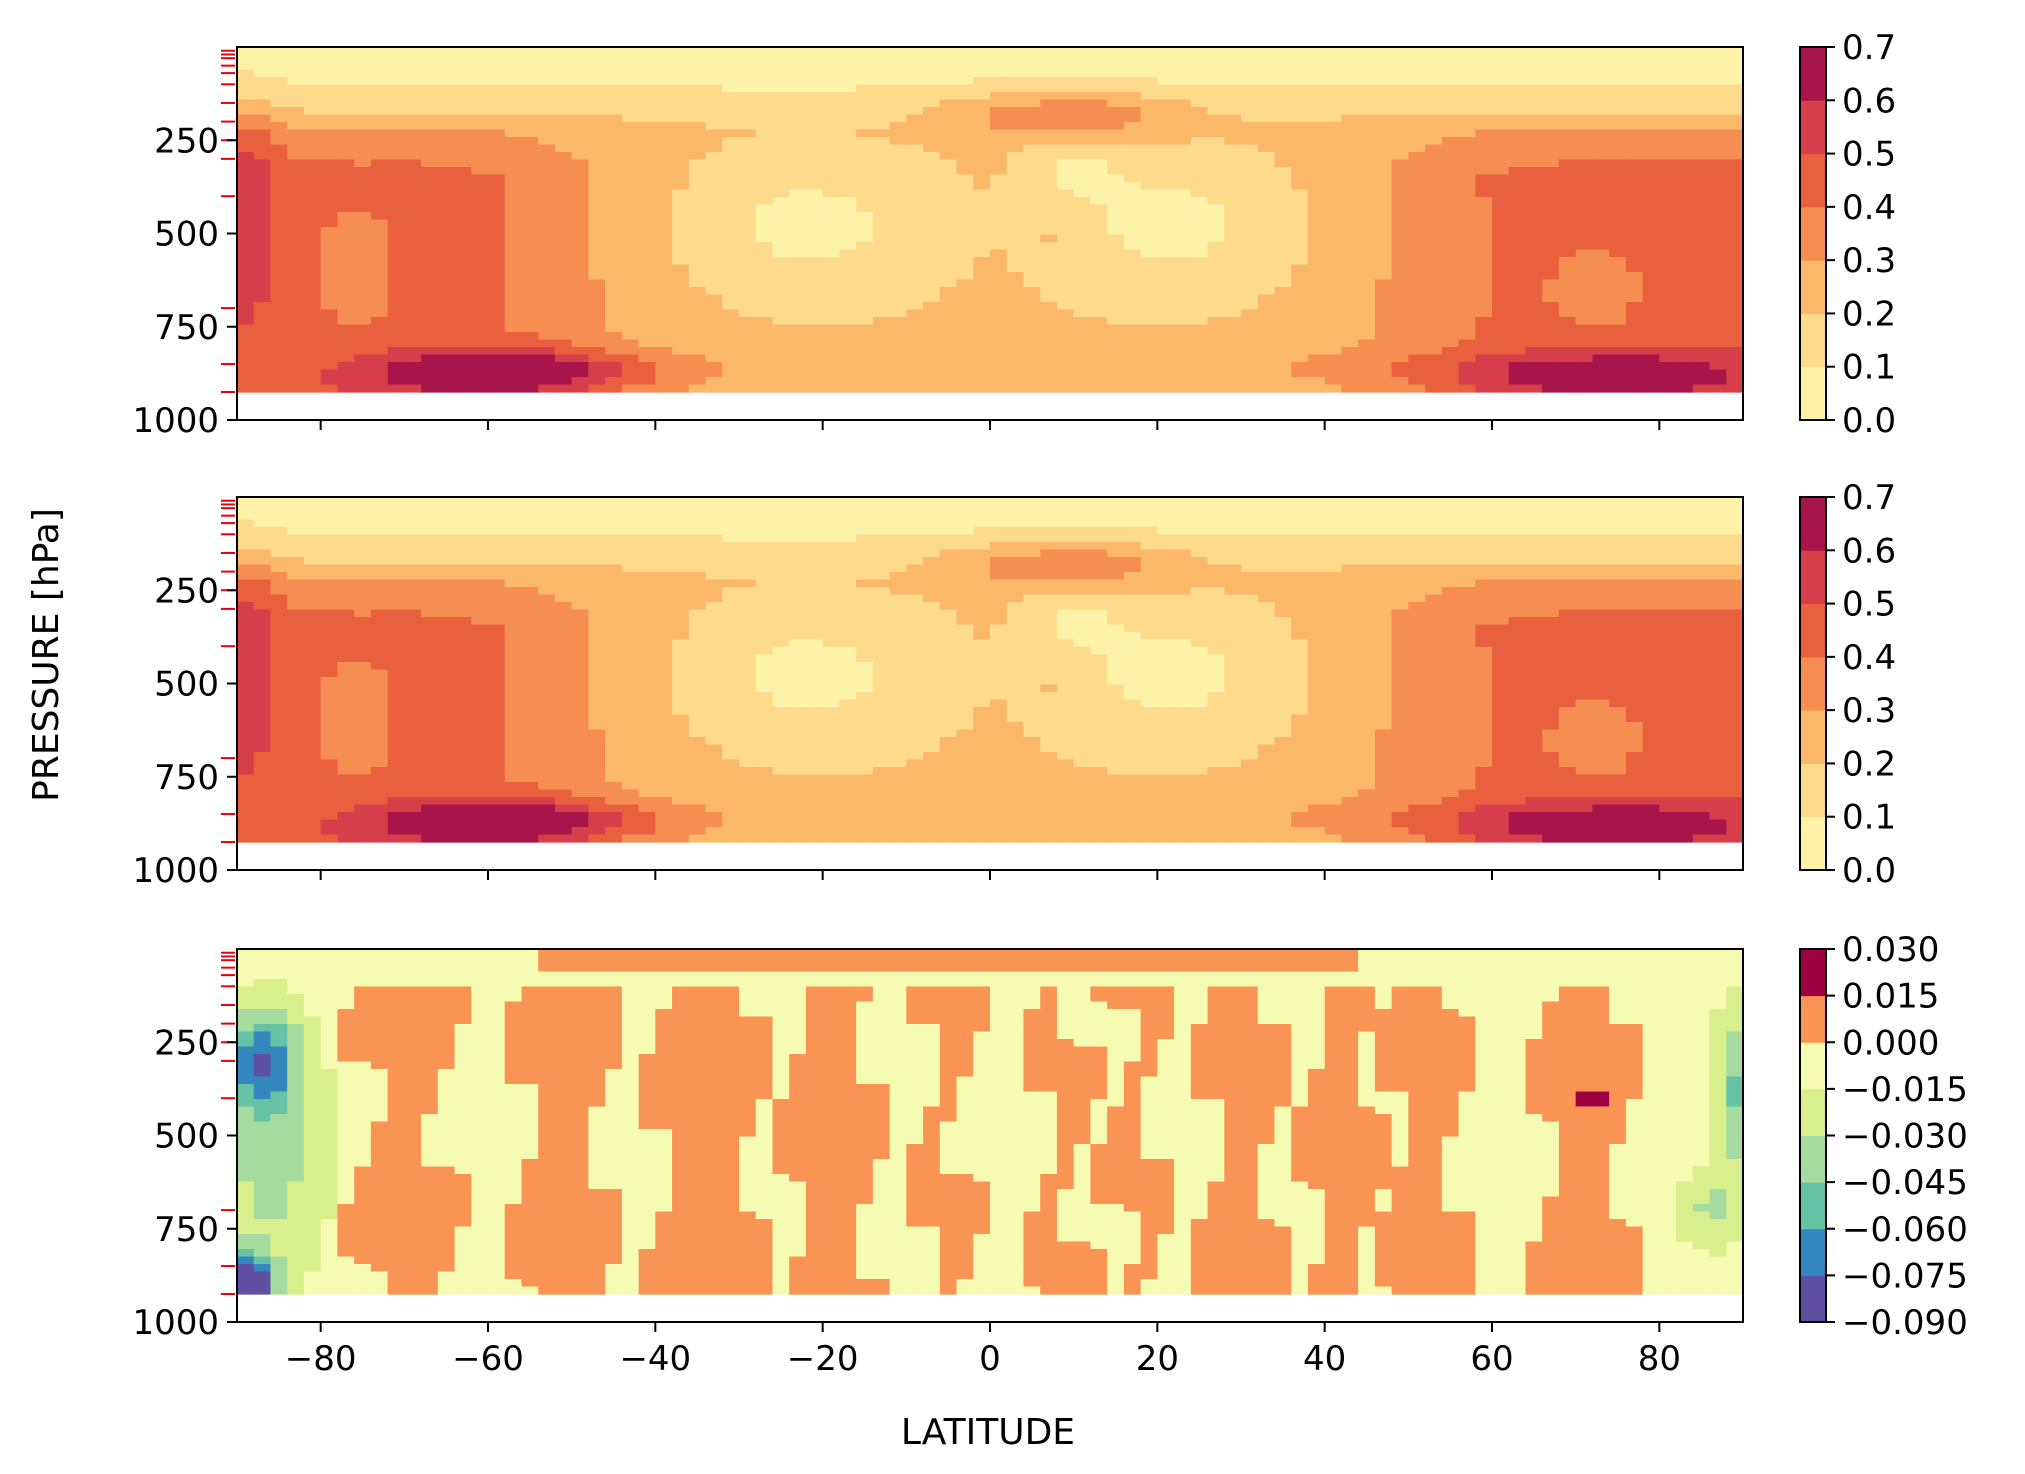 This screenshot has width=2025, height=1474. What do you see at coordinates (1869, 208) in the screenshot?
I see `colorbar-tick-label: 0.4` at bounding box center [1869, 208].